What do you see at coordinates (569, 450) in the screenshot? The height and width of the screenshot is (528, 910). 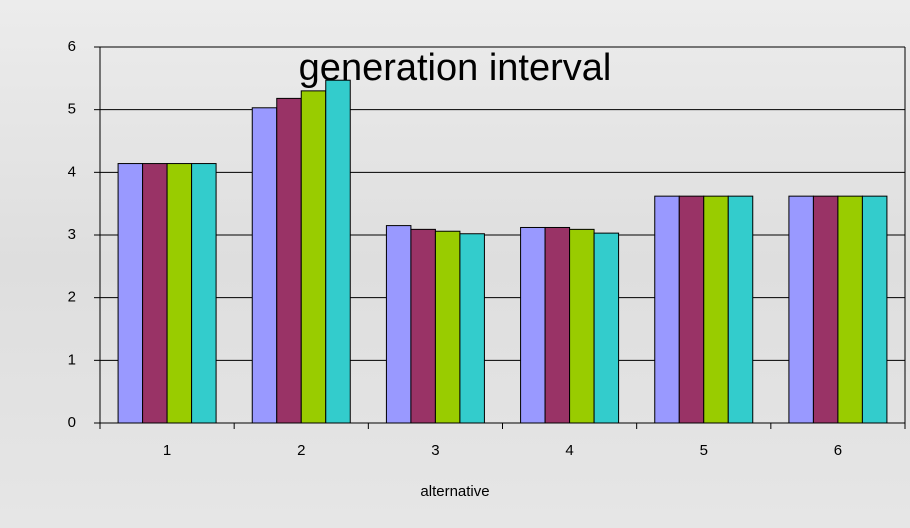 I see `x-tick-label: 4` at bounding box center [569, 450].